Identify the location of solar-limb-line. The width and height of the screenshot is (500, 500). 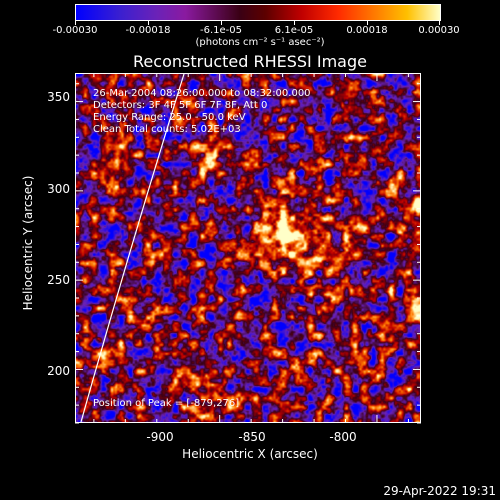
(132, 248).